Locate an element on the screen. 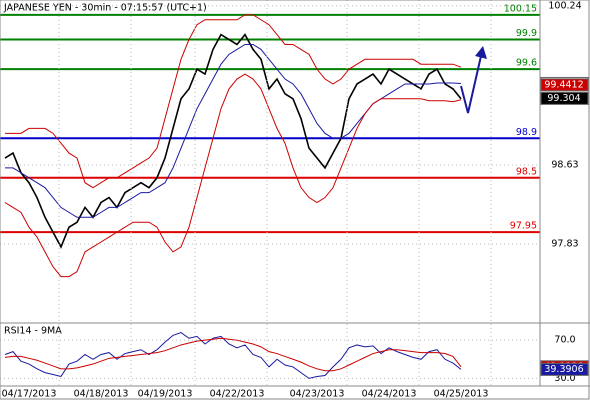 The height and width of the screenshot is (400, 590). forecast-arrow-head is located at coordinates (481, 52).